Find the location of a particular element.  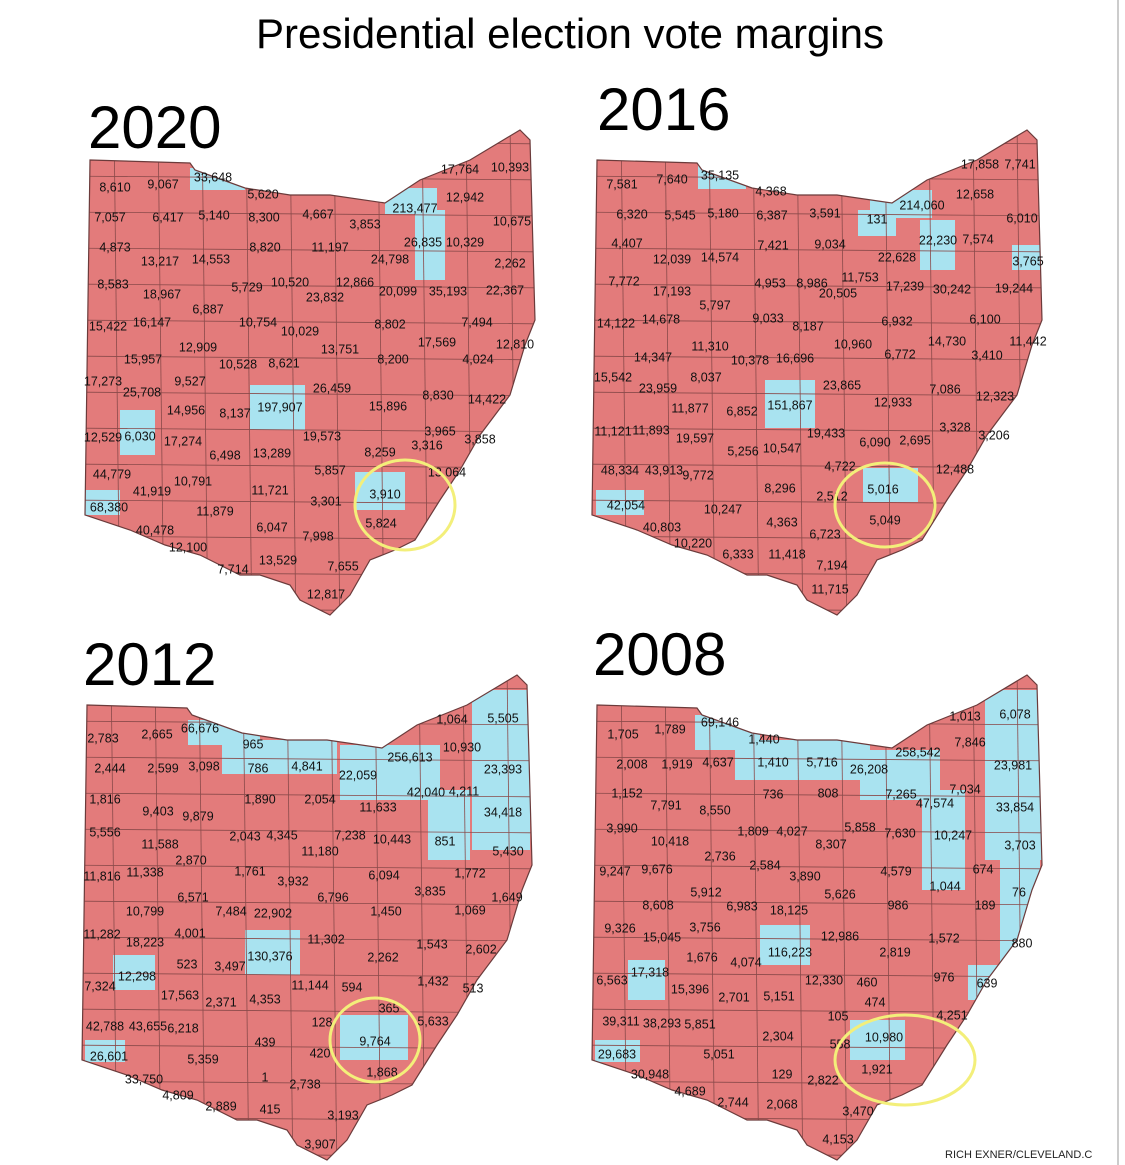

margin-label: 2,068 is located at coordinates (781, 1104).